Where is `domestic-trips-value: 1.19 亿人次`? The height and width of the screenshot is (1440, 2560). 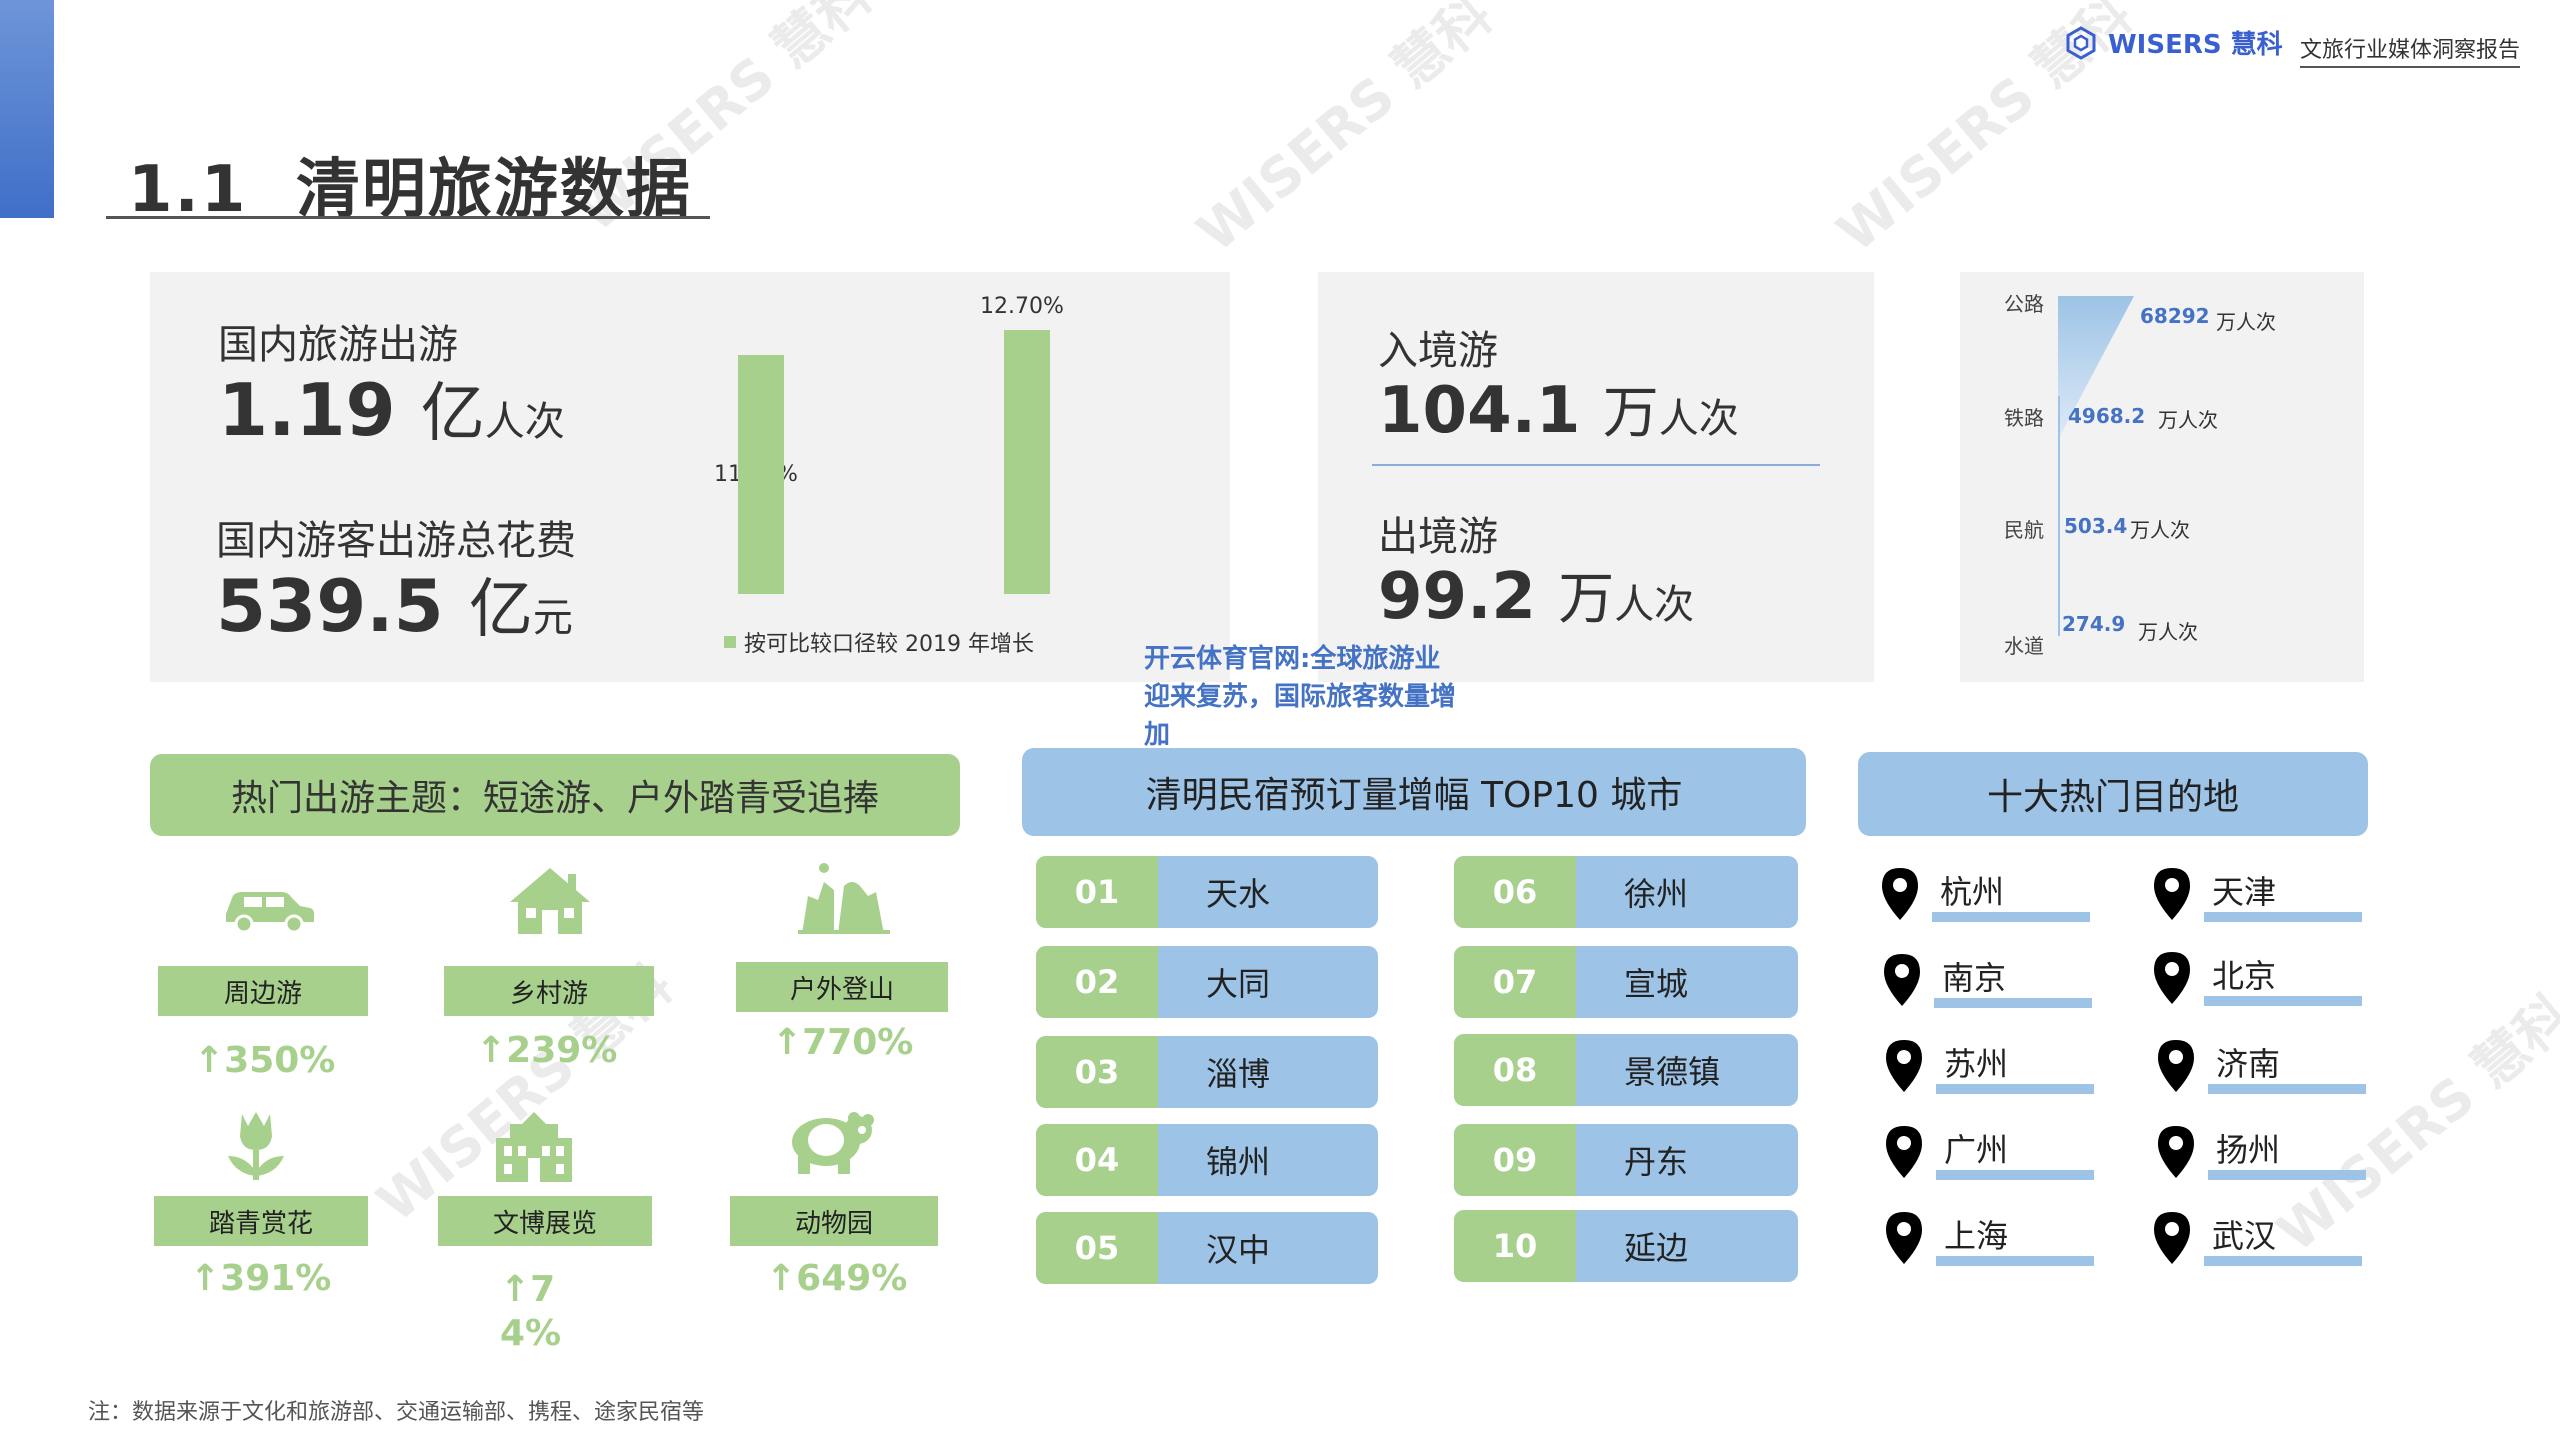 domestic-trips-value: 1.19 亿人次 is located at coordinates (391, 408).